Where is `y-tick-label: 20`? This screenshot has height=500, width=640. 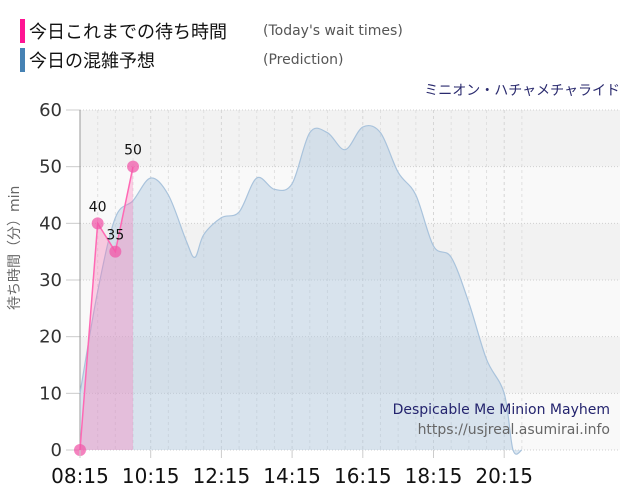 y-tick-label: 20 is located at coordinates (50, 337).